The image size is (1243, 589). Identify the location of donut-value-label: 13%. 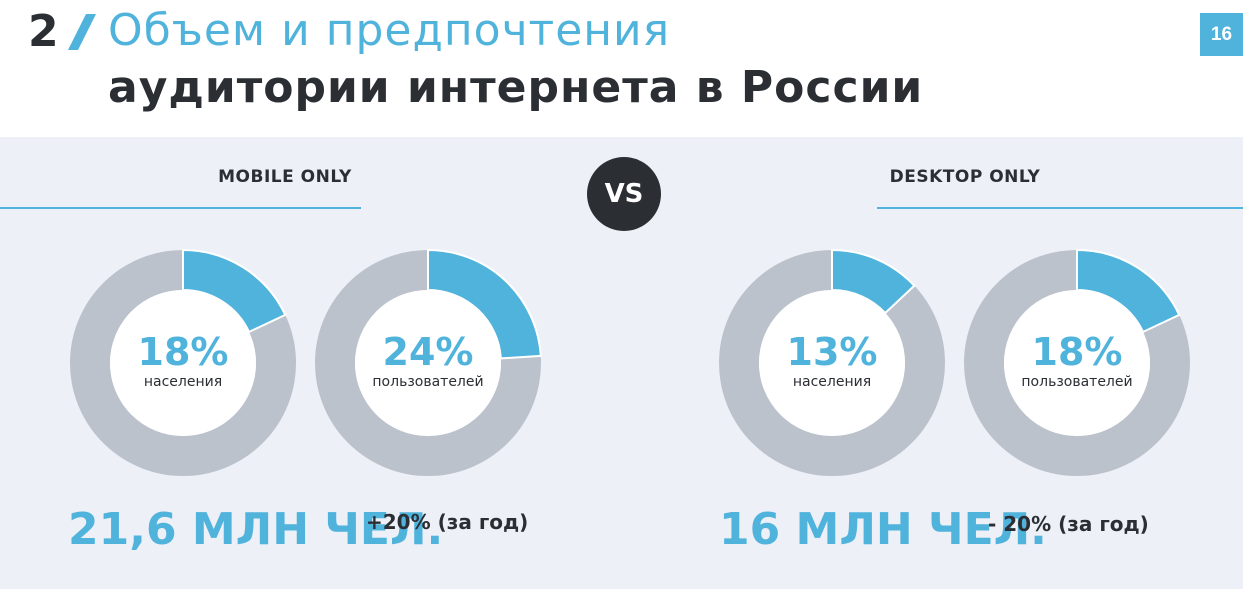
(832, 352).